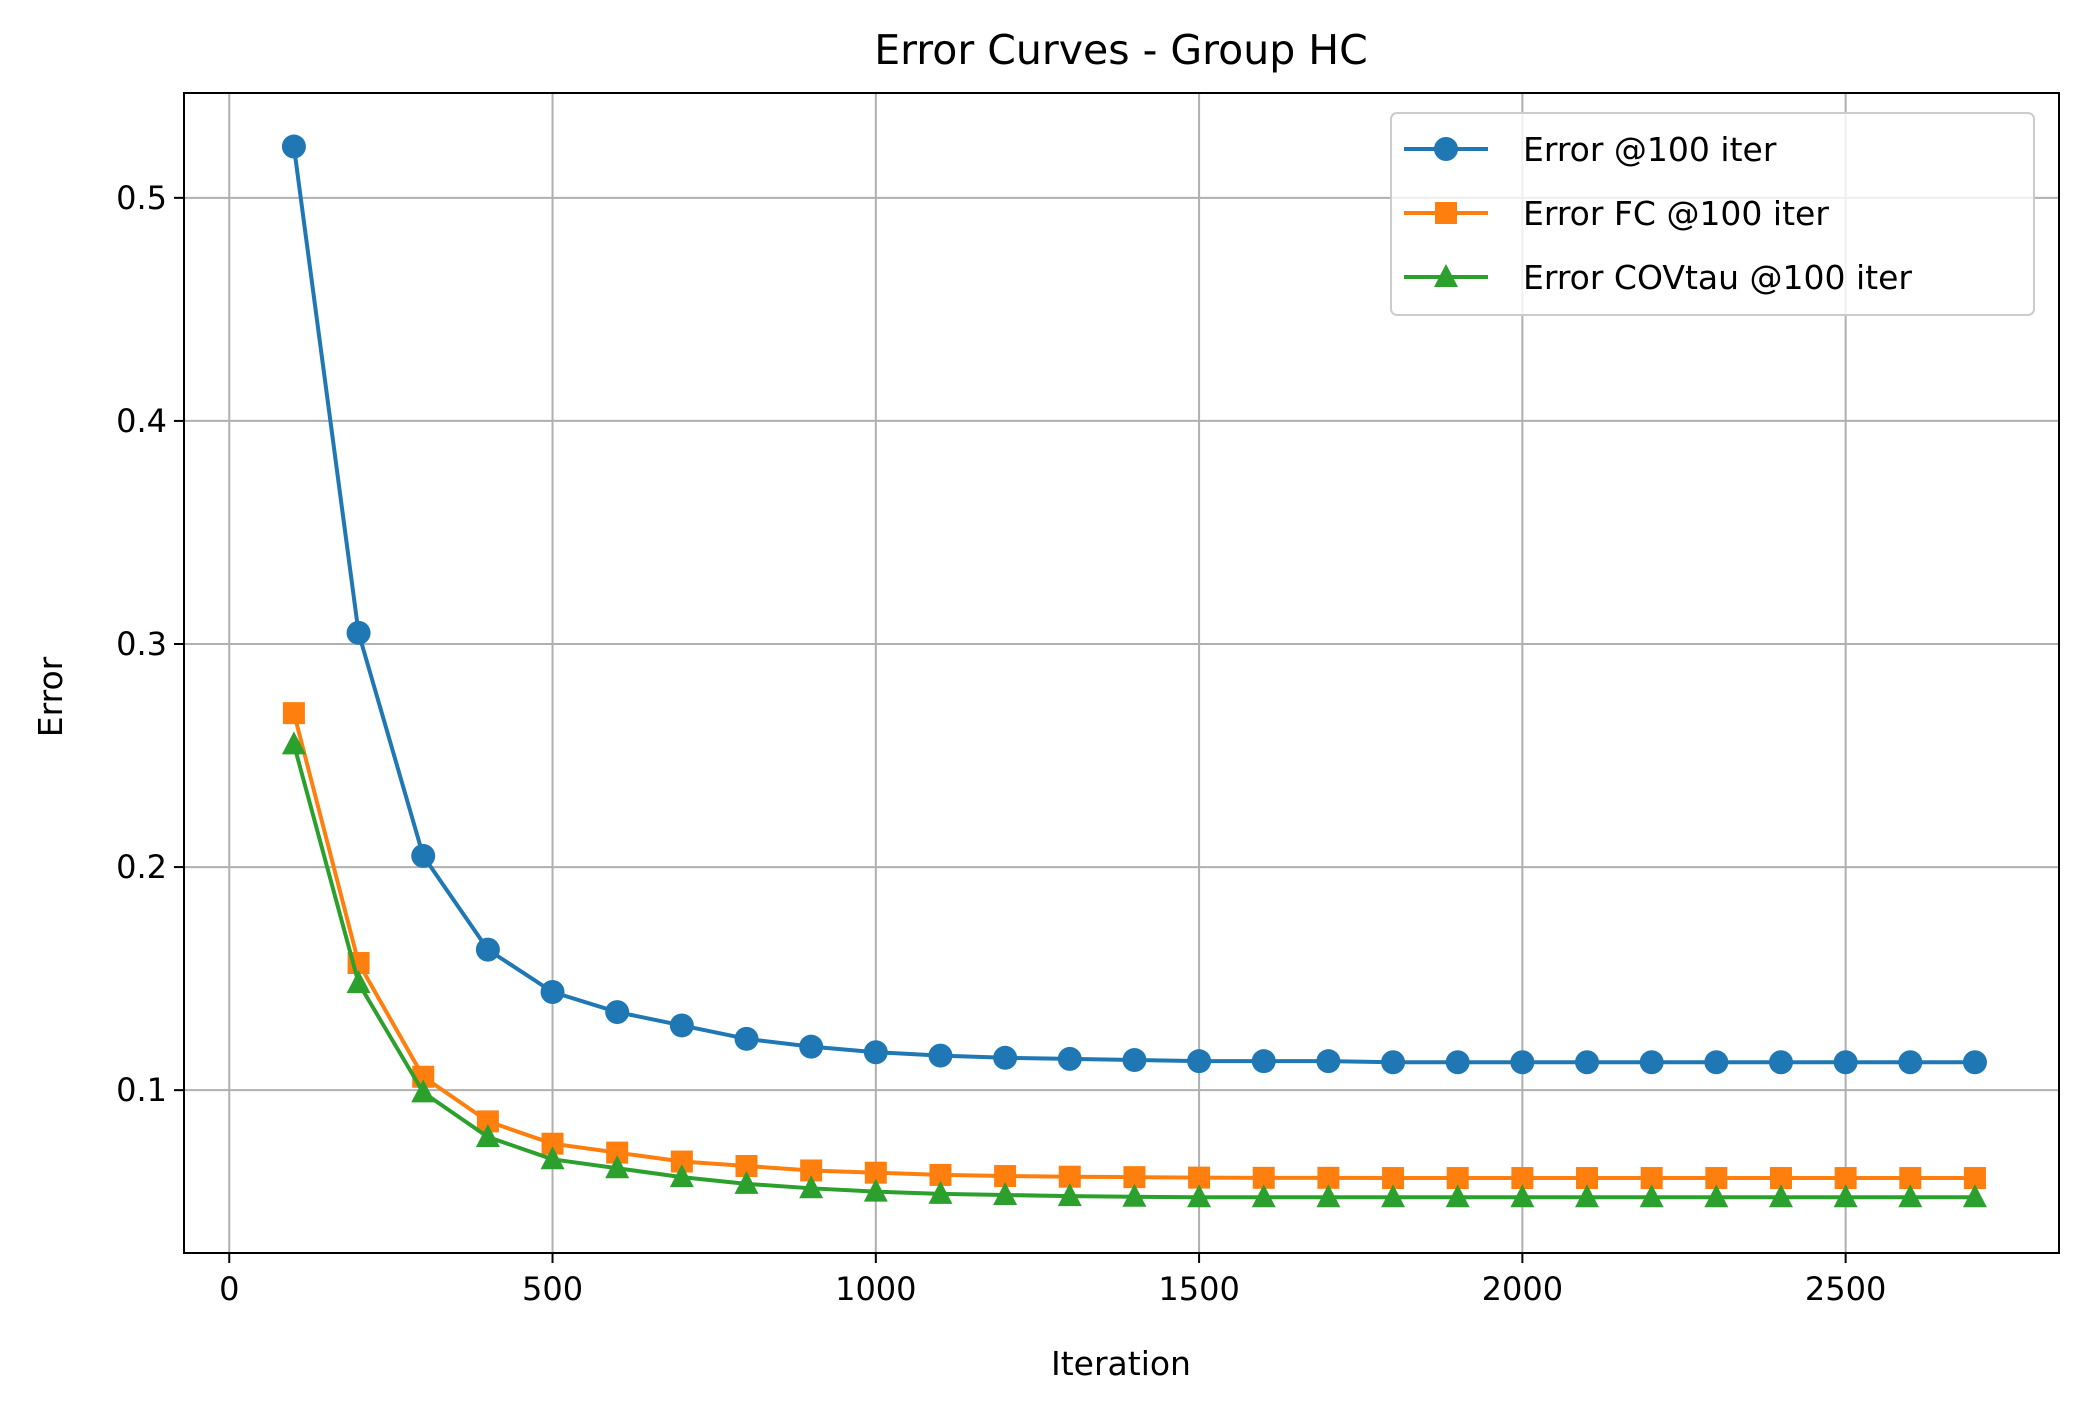 Image resolution: width=2074 pixels, height=1407 pixels. What do you see at coordinates (50, 696) in the screenshot?
I see `y-axis-label: Error` at bounding box center [50, 696].